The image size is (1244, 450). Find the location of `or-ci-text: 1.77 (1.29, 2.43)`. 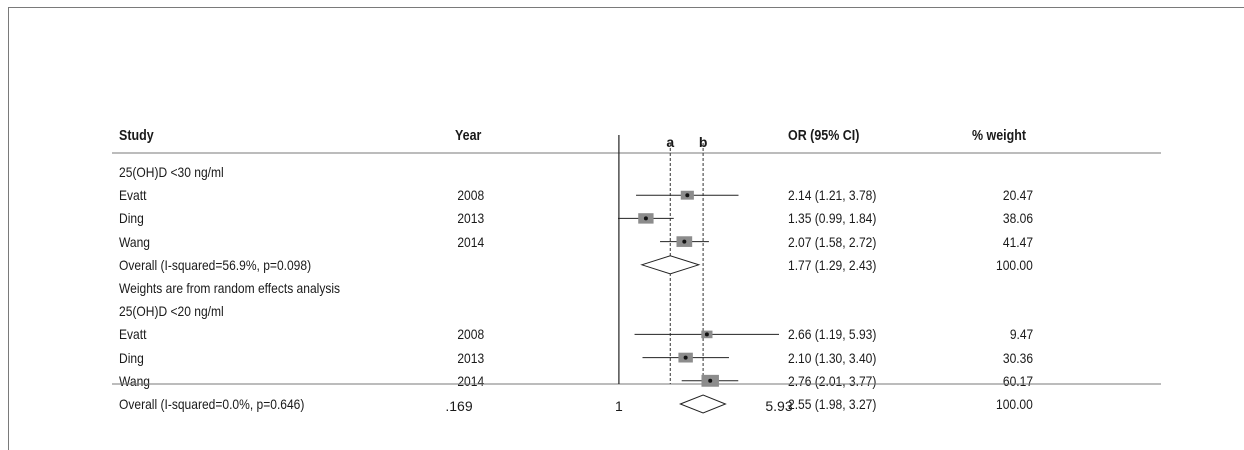

or-ci-text: 1.77 (1.29, 2.43) is located at coordinates (832, 264).